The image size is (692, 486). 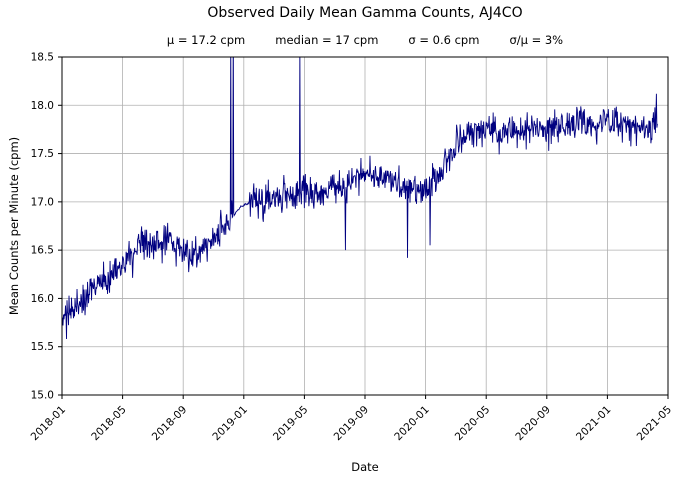 What do you see at coordinates (291, 424) in the screenshot?
I see `x-tick-label: 2019-05` at bounding box center [291, 424].